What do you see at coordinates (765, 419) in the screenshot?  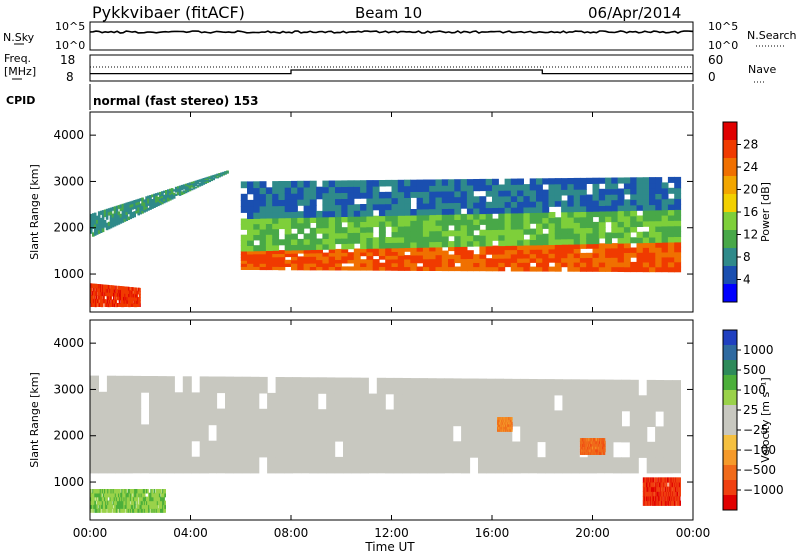 I see `velocity-colorbar-label: Velocity [m s⁻¹]` at bounding box center [765, 419].